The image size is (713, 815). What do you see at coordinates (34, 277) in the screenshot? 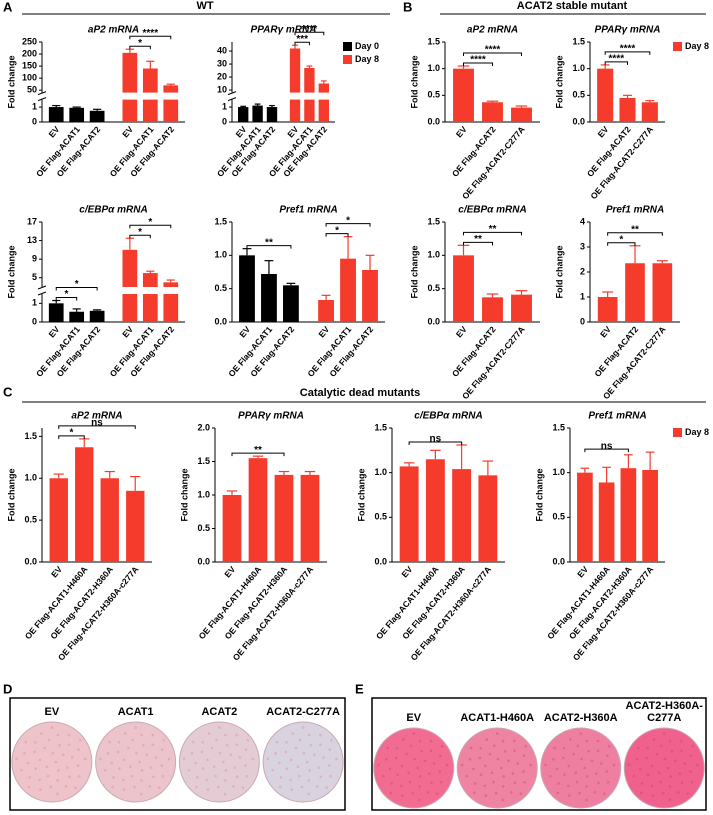
I see `y-tick-label: 5` at bounding box center [34, 277].